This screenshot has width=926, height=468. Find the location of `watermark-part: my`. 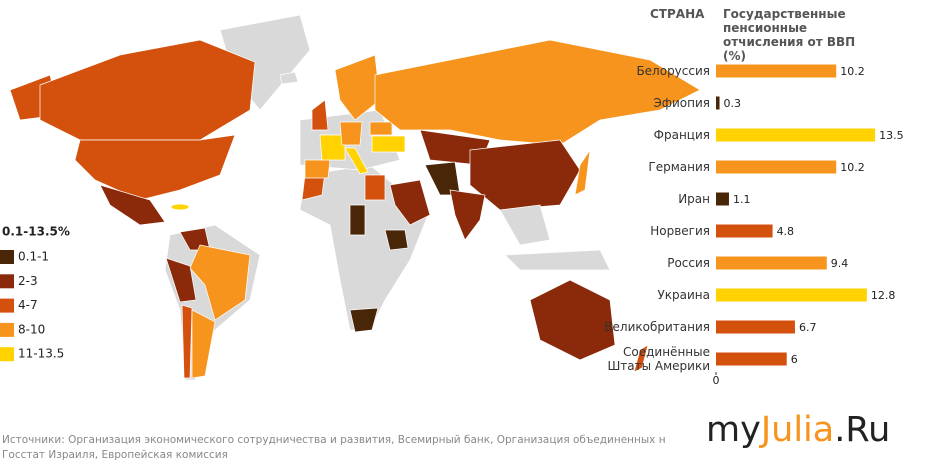

watermark-part: my is located at coordinates (733, 430).